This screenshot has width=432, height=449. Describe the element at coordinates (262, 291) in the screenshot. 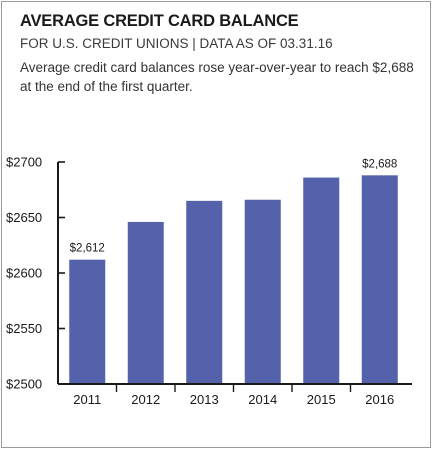

I see `bar-2014` at that location.